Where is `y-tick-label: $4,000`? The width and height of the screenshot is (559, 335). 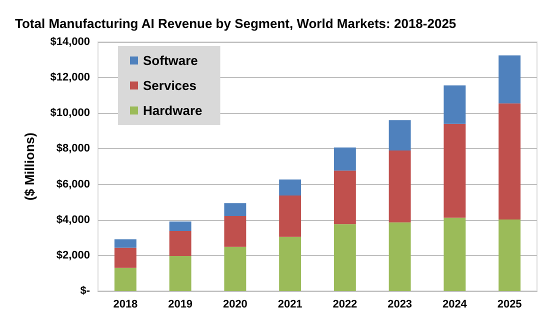 y-tick-label: $4,000 is located at coordinates (73, 220).